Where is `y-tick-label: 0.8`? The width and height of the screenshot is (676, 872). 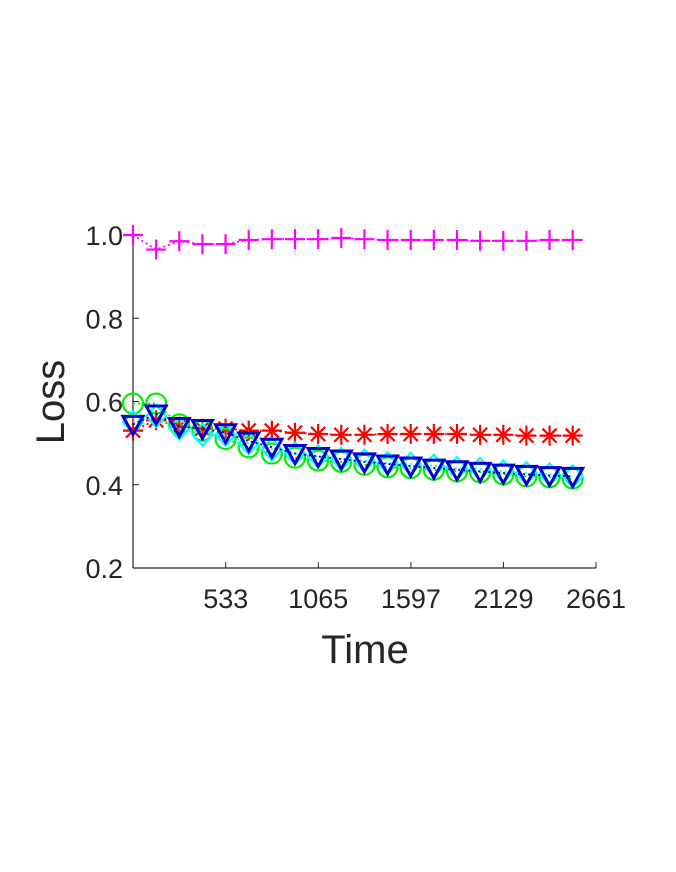 y-tick-label: 0.8 is located at coordinates (104, 319).